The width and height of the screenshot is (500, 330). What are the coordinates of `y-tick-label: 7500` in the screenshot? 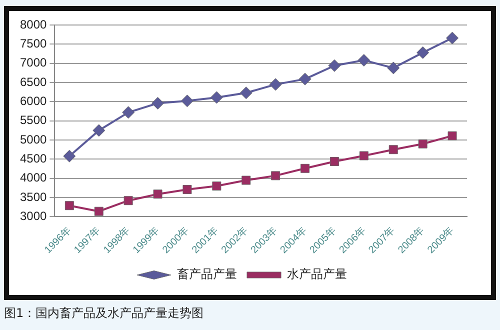 It's located at (34, 43).